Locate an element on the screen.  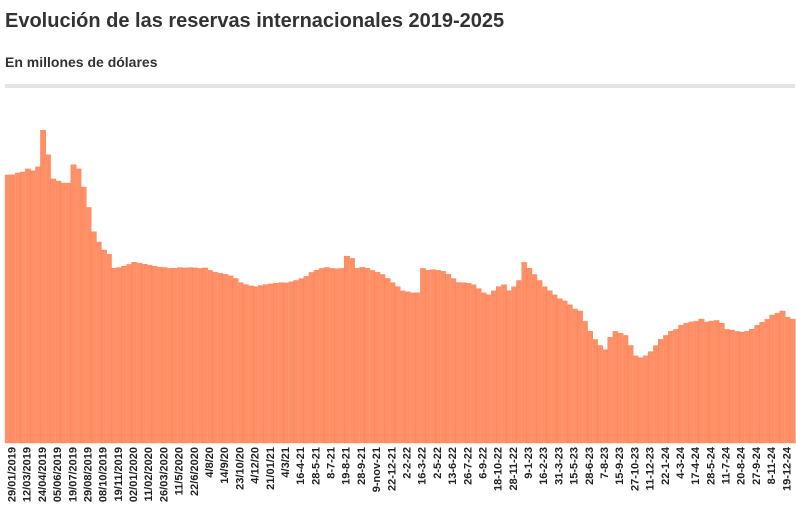
x-tick-label: 15-5-23 is located at coordinates (575, 466).